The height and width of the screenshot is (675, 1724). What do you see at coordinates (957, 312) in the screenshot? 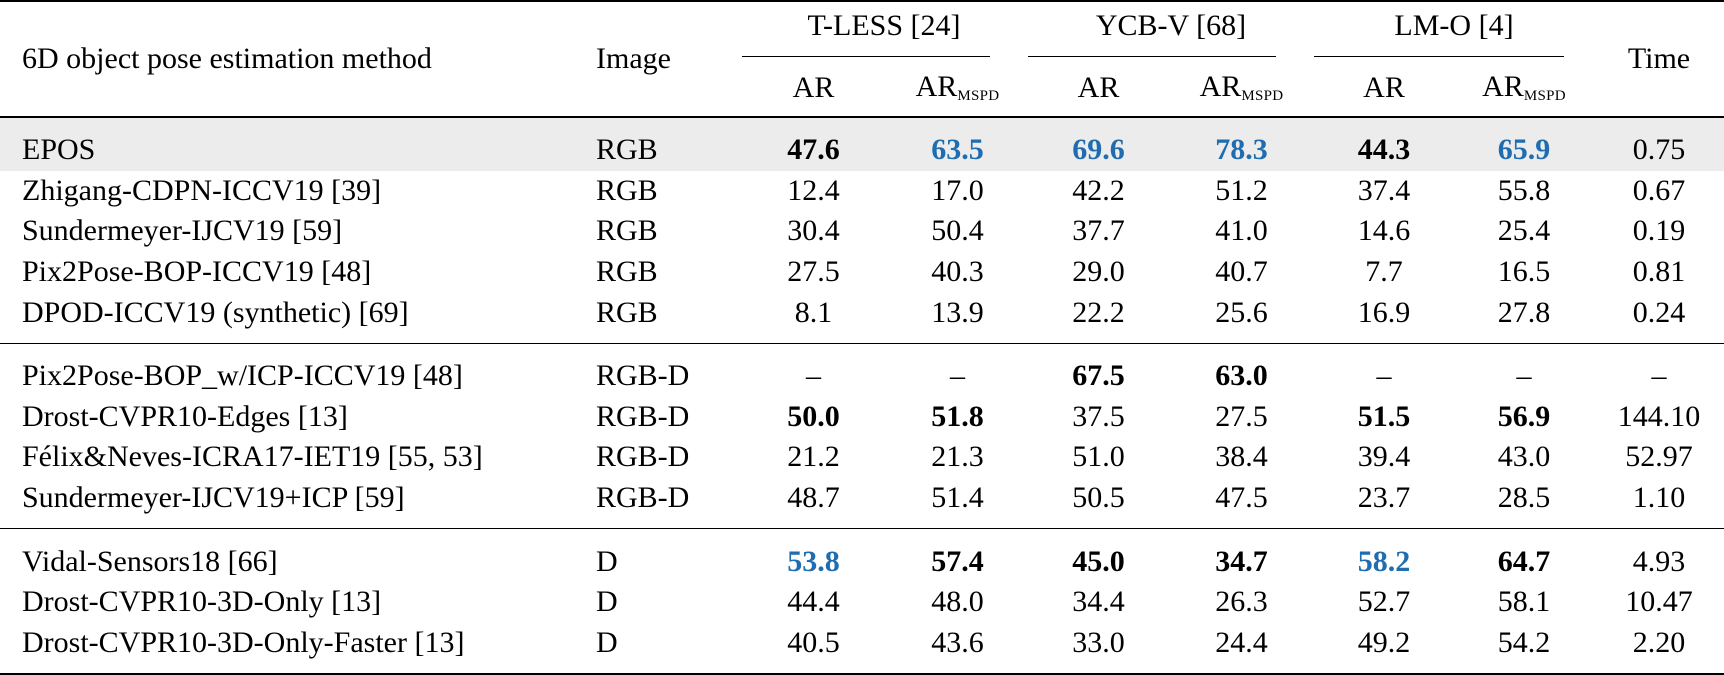
I see `score-cell: 13.9` at bounding box center [957, 312].